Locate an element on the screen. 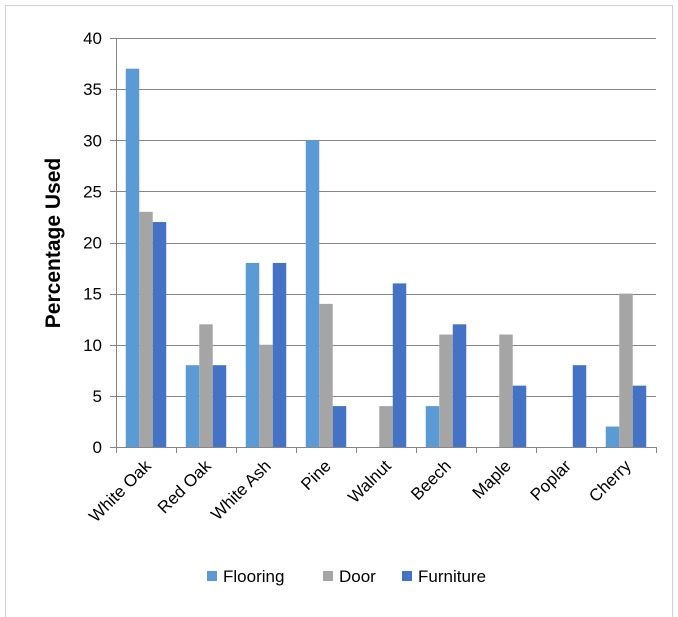 This screenshot has height=617, width=678. legend-label-flooring: Flooring is located at coordinates (253, 576).